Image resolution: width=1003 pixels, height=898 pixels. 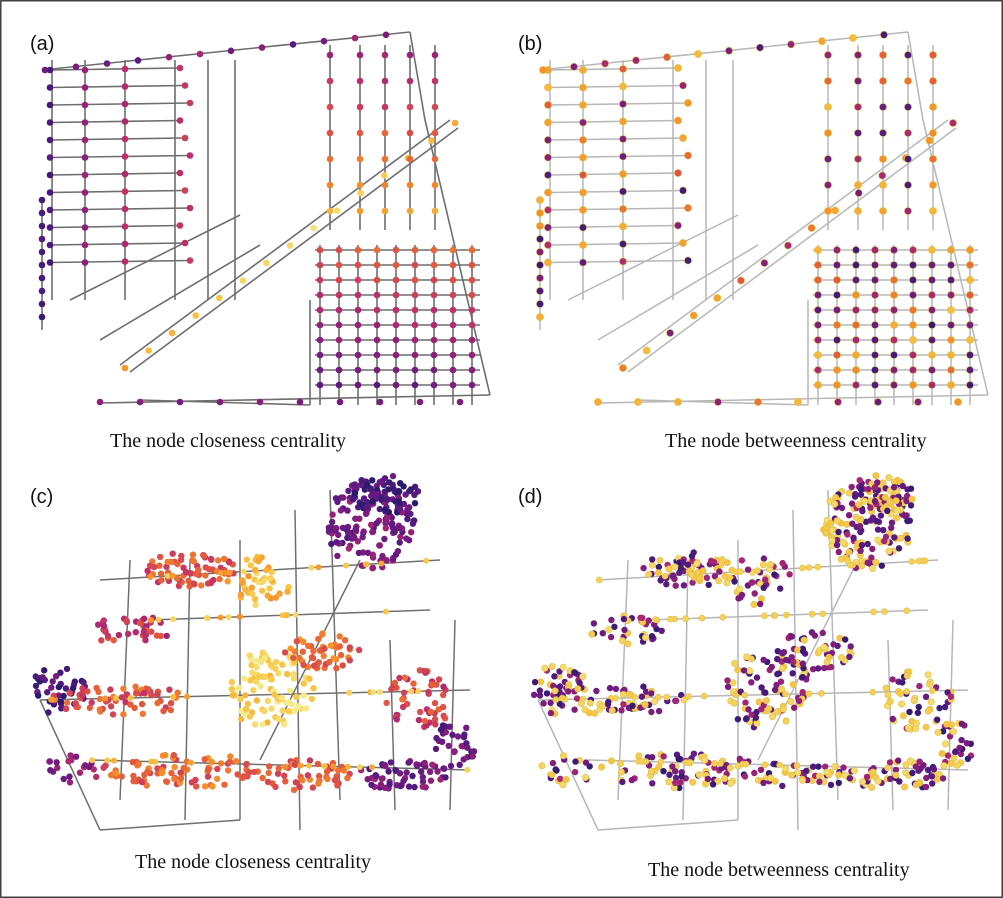 What do you see at coordinates (779, 870) in the screenshot?
I see `panel-d-caption: The node betweenness centrality` at bounding box center [779, 870].